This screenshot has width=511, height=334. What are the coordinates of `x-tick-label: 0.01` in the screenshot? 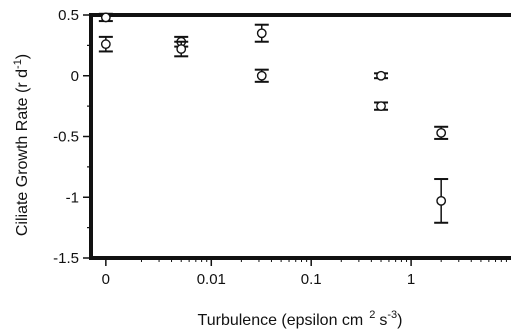 It's located at (211, 279).